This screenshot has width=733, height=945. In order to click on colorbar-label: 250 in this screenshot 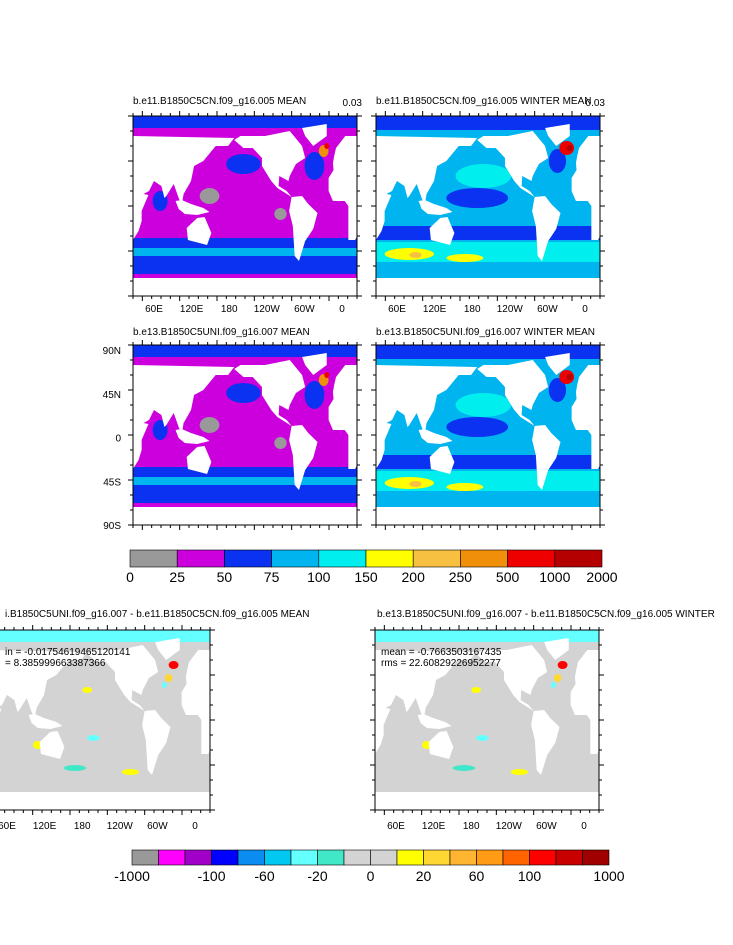, I will do `click(461, 577)`.